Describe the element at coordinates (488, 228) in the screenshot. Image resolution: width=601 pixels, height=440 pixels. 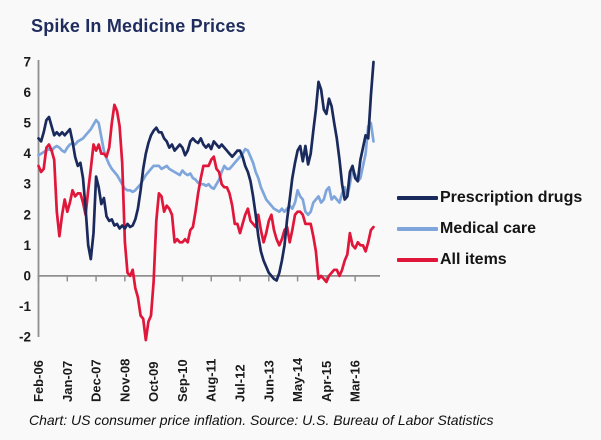
I see `legend-label: Medical care` at that location.